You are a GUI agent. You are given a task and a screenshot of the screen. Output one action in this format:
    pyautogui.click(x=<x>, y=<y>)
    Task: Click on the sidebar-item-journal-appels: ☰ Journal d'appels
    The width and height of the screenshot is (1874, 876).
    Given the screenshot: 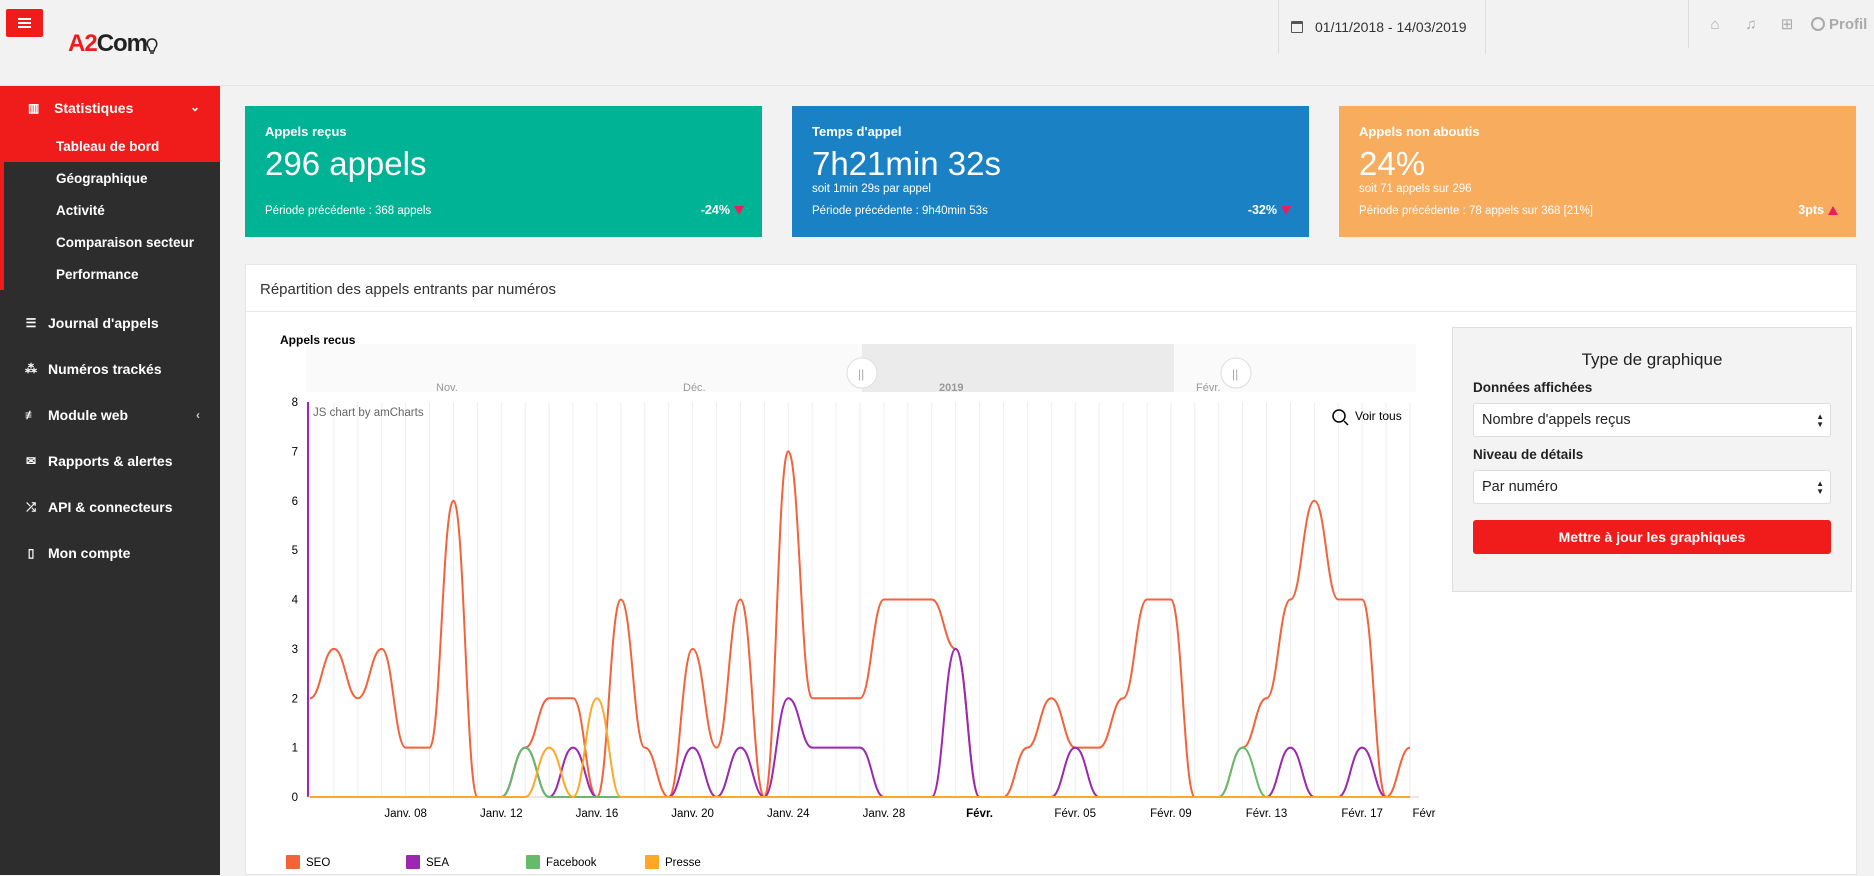 What is the action you would take?
    pyautogui.click(x=110, y=323)
    